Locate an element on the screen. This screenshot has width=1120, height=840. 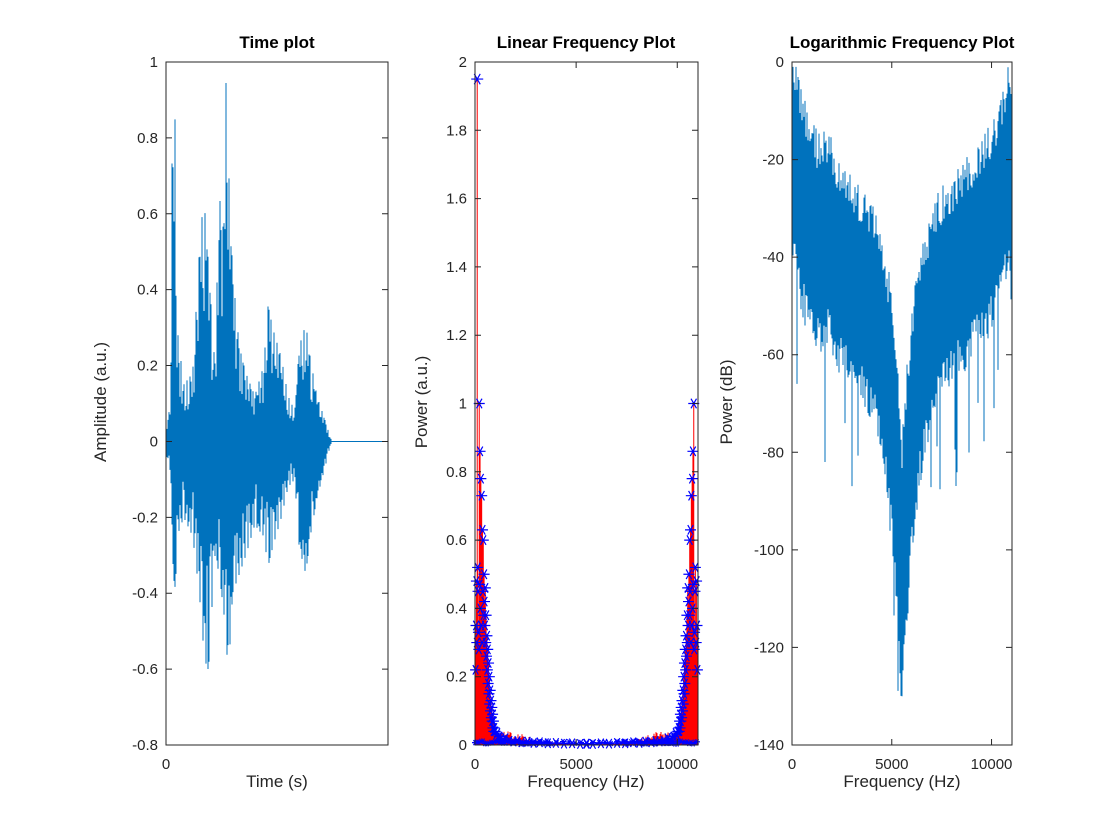
svg-text: -140 is located at coordinates (769, 745).